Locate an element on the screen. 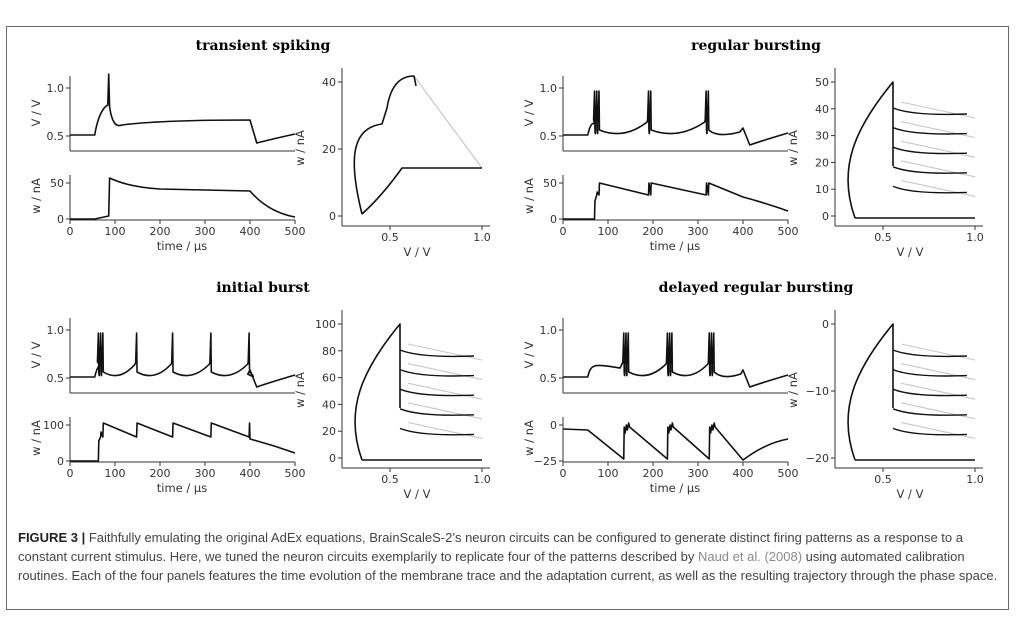 This screenshot has width=1017, height=630. panel-3-phase-trajectory is located at coordinates (377, 392).